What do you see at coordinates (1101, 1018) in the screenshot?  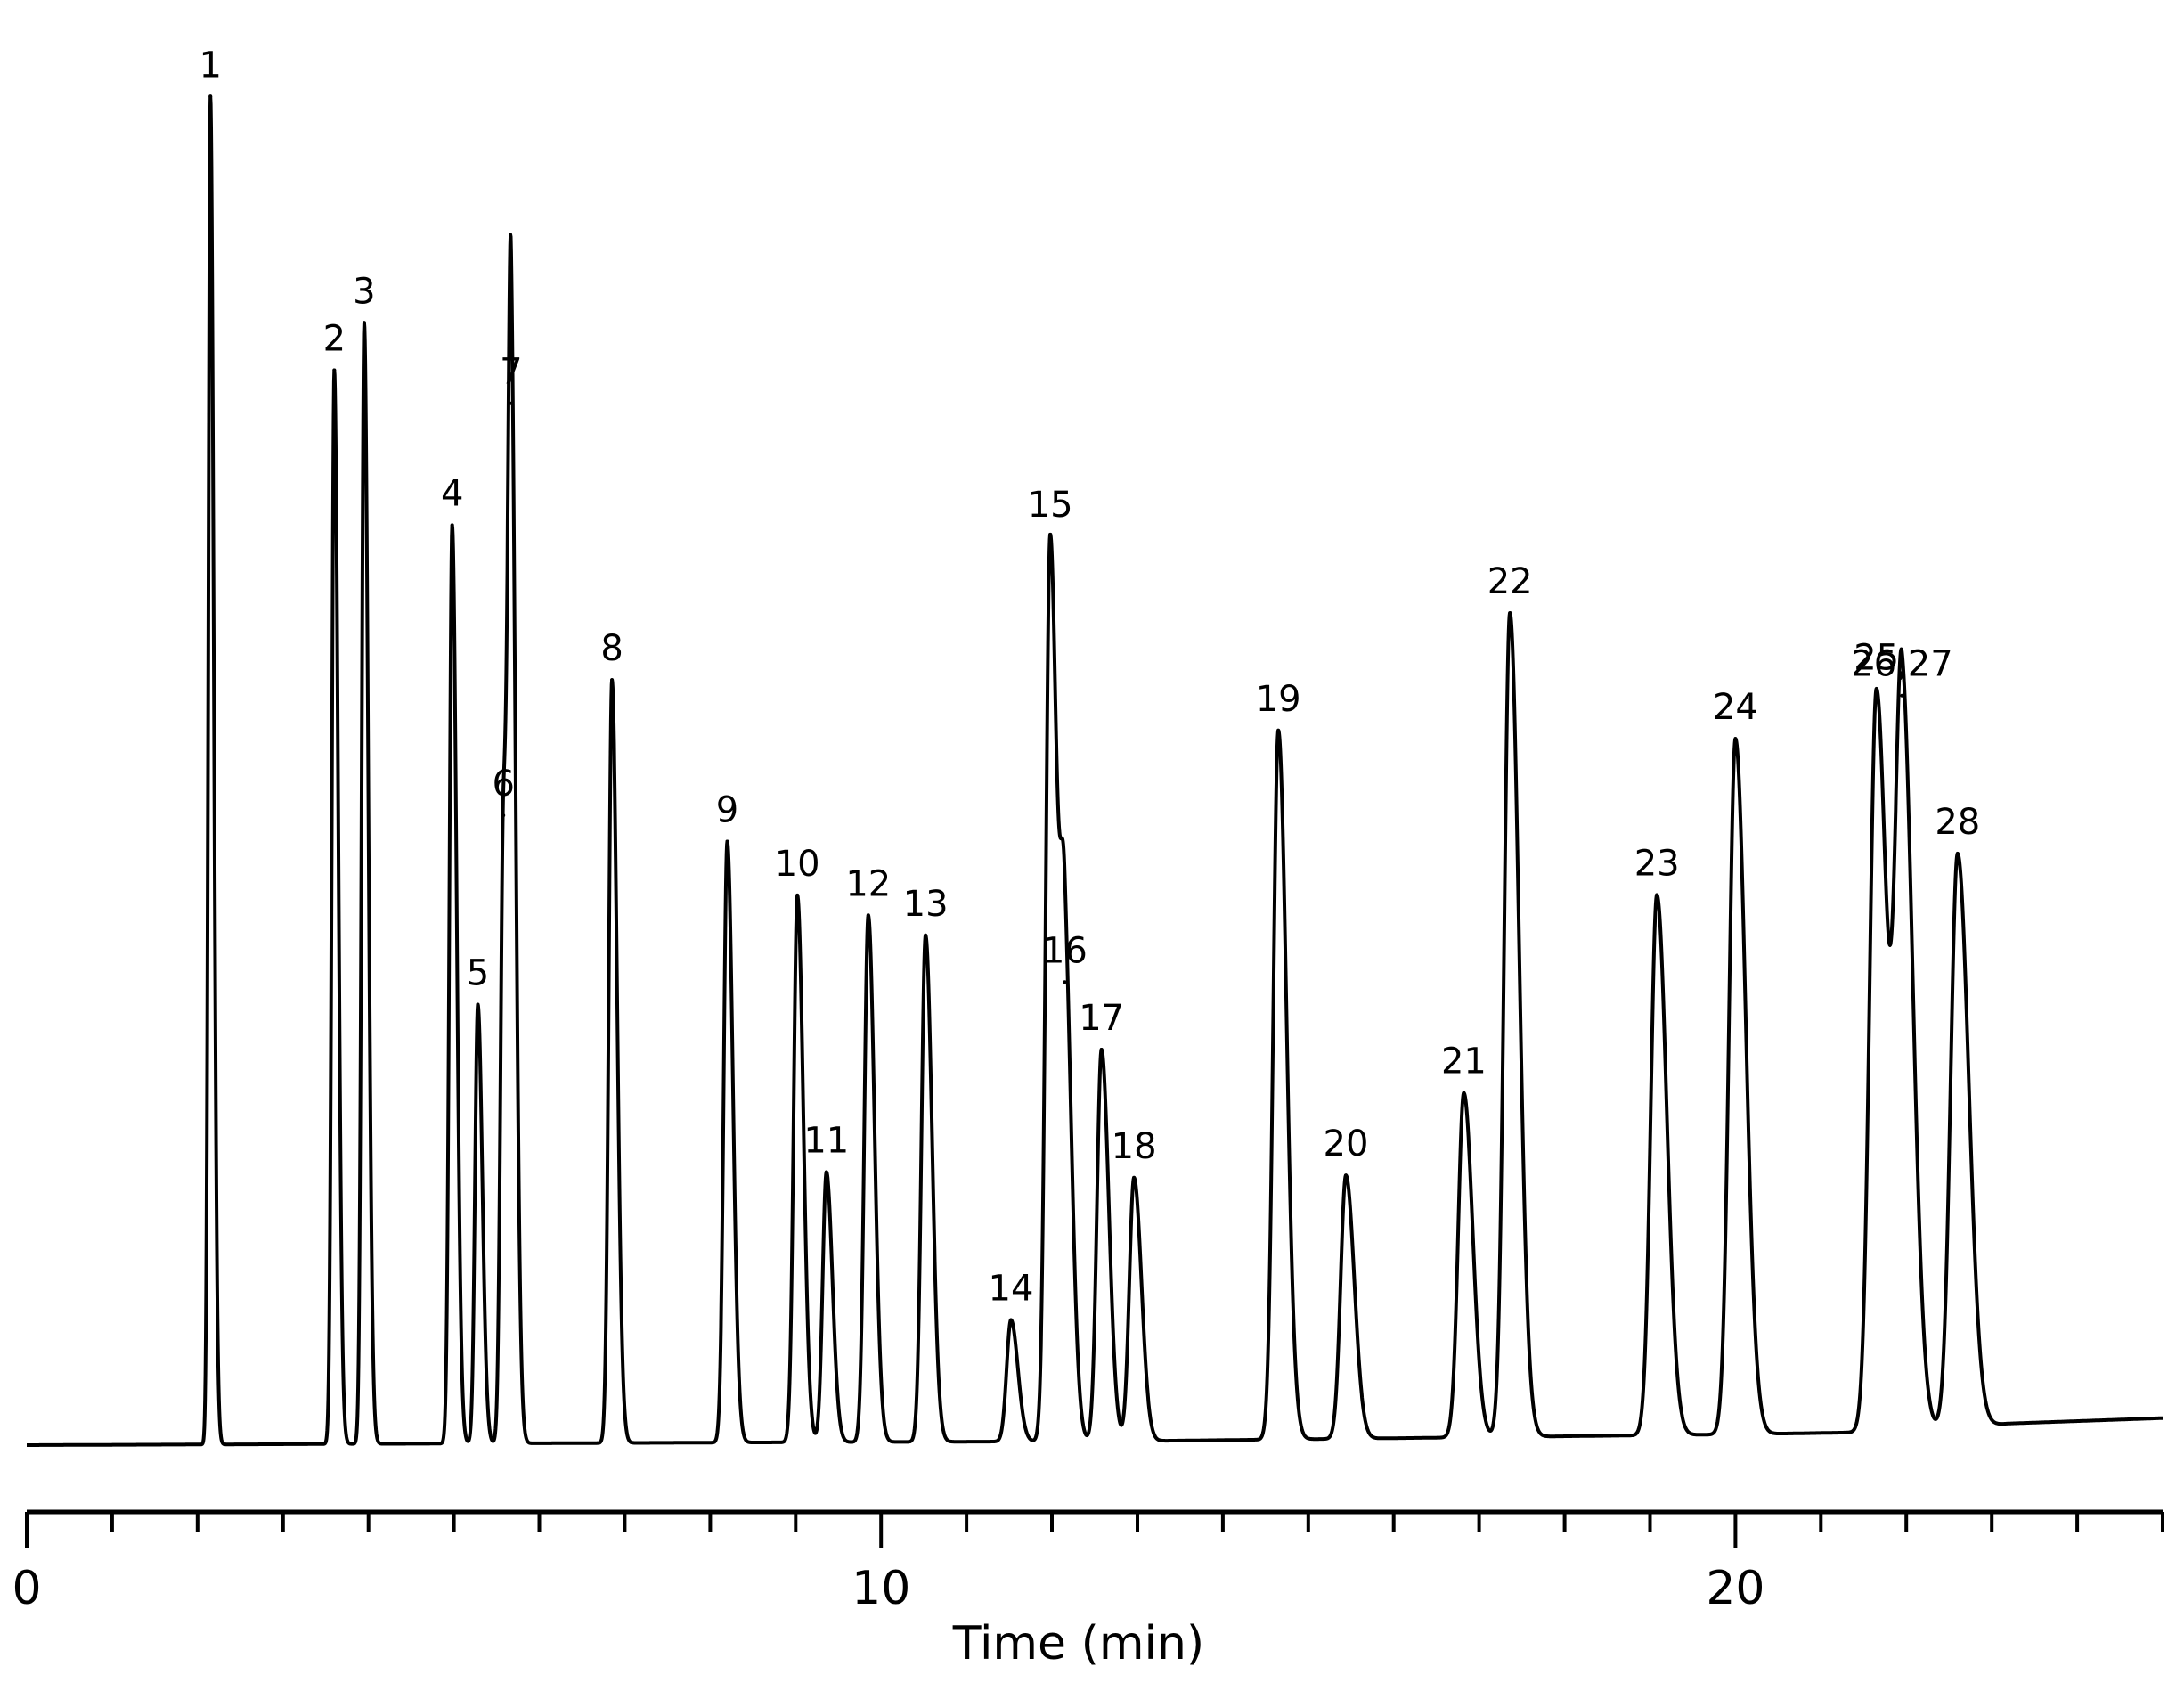 I see `peak-label-17: 17` at bounding box center [1101, 1018].